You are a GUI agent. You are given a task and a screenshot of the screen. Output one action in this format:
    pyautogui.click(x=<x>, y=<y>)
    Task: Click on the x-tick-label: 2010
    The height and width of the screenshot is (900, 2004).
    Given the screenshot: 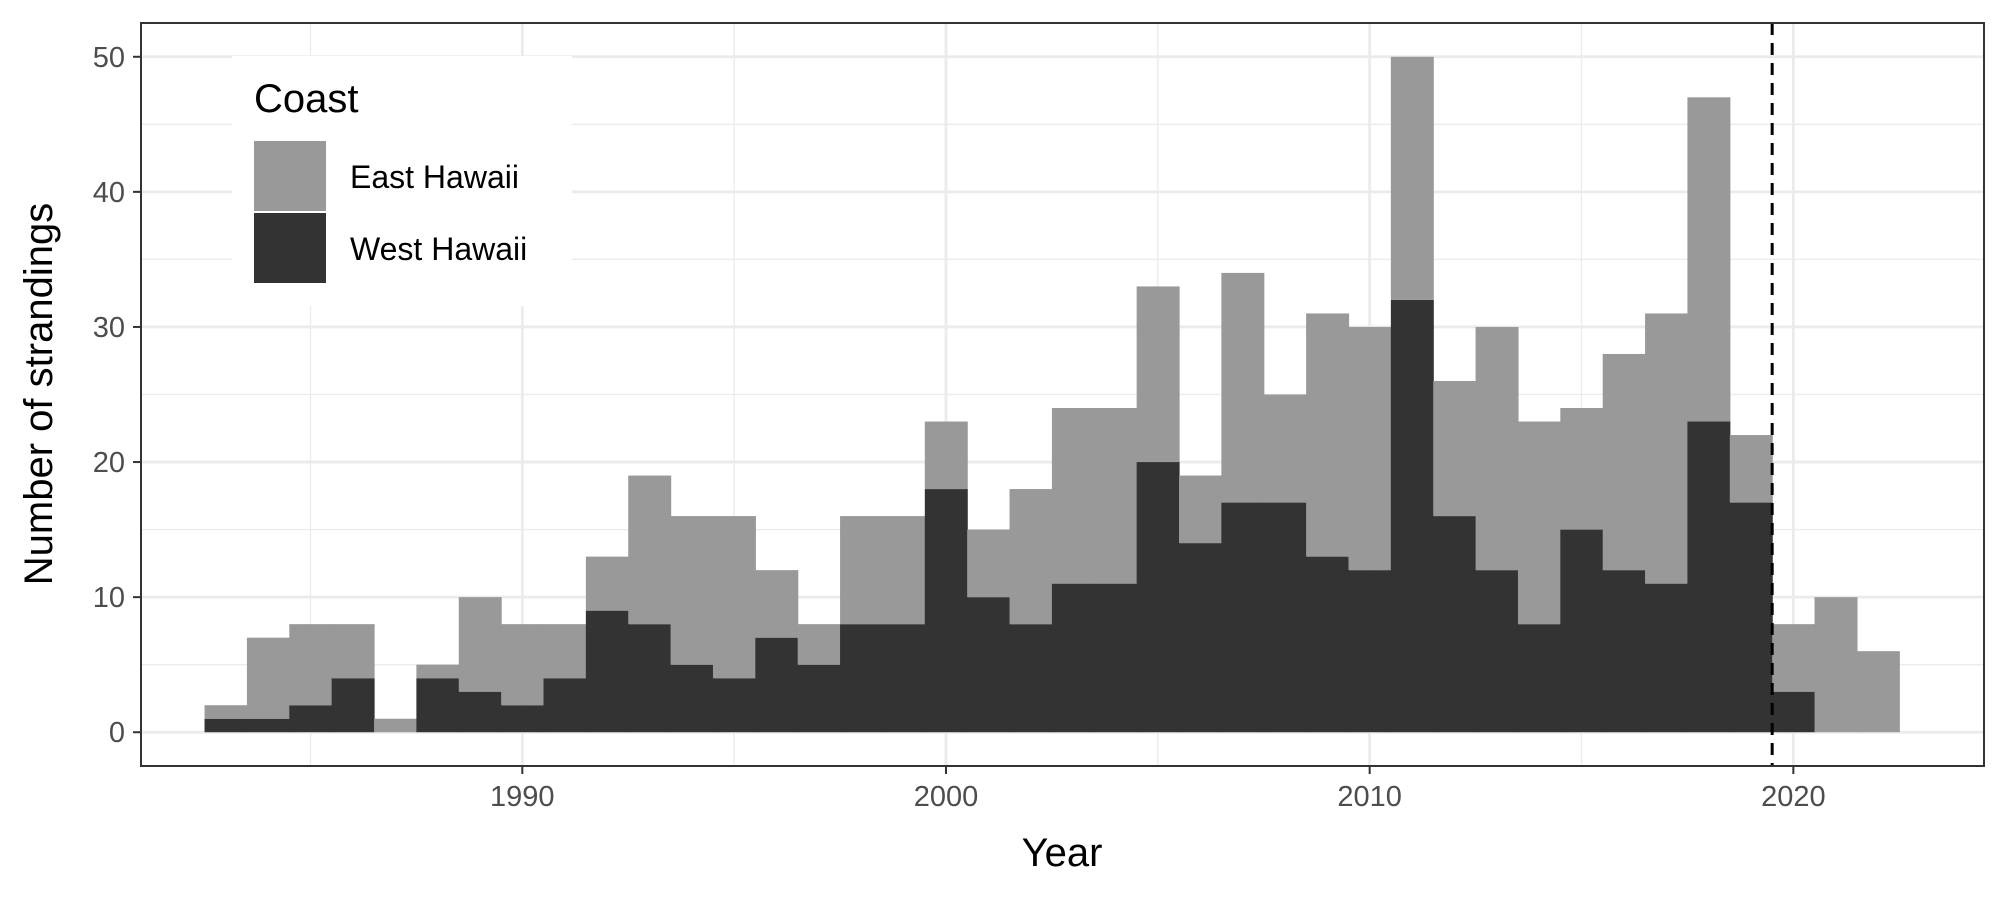 What is the action you would take?
    pyautogui.click(x=1369, y=797)
    